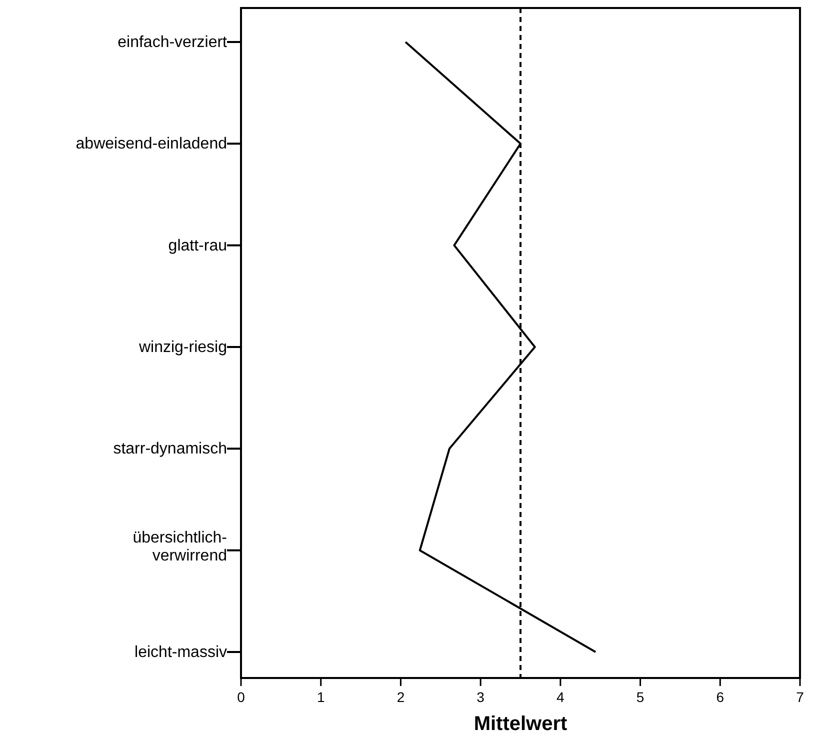 This screenshot has width=816, height=751. I want to click on y-tick-label: glatt-rau, so click(197, 245).